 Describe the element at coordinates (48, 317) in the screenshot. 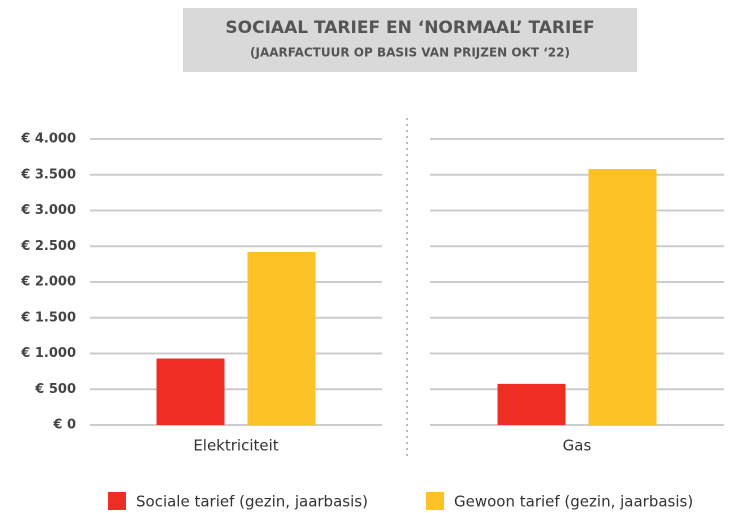

I see `y-tick-label: € 1.500` at that location.